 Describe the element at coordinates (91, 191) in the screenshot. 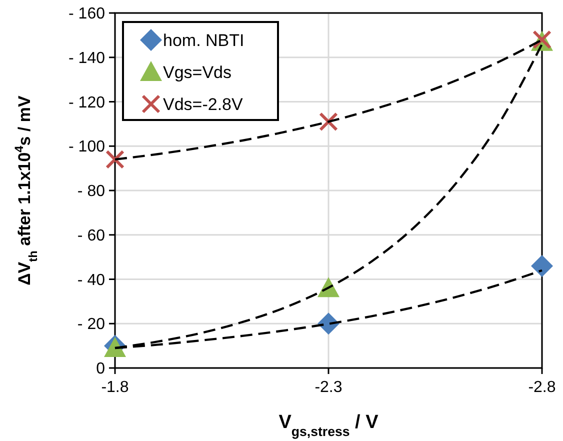

I see `y-tick-label: - 80` at that location.